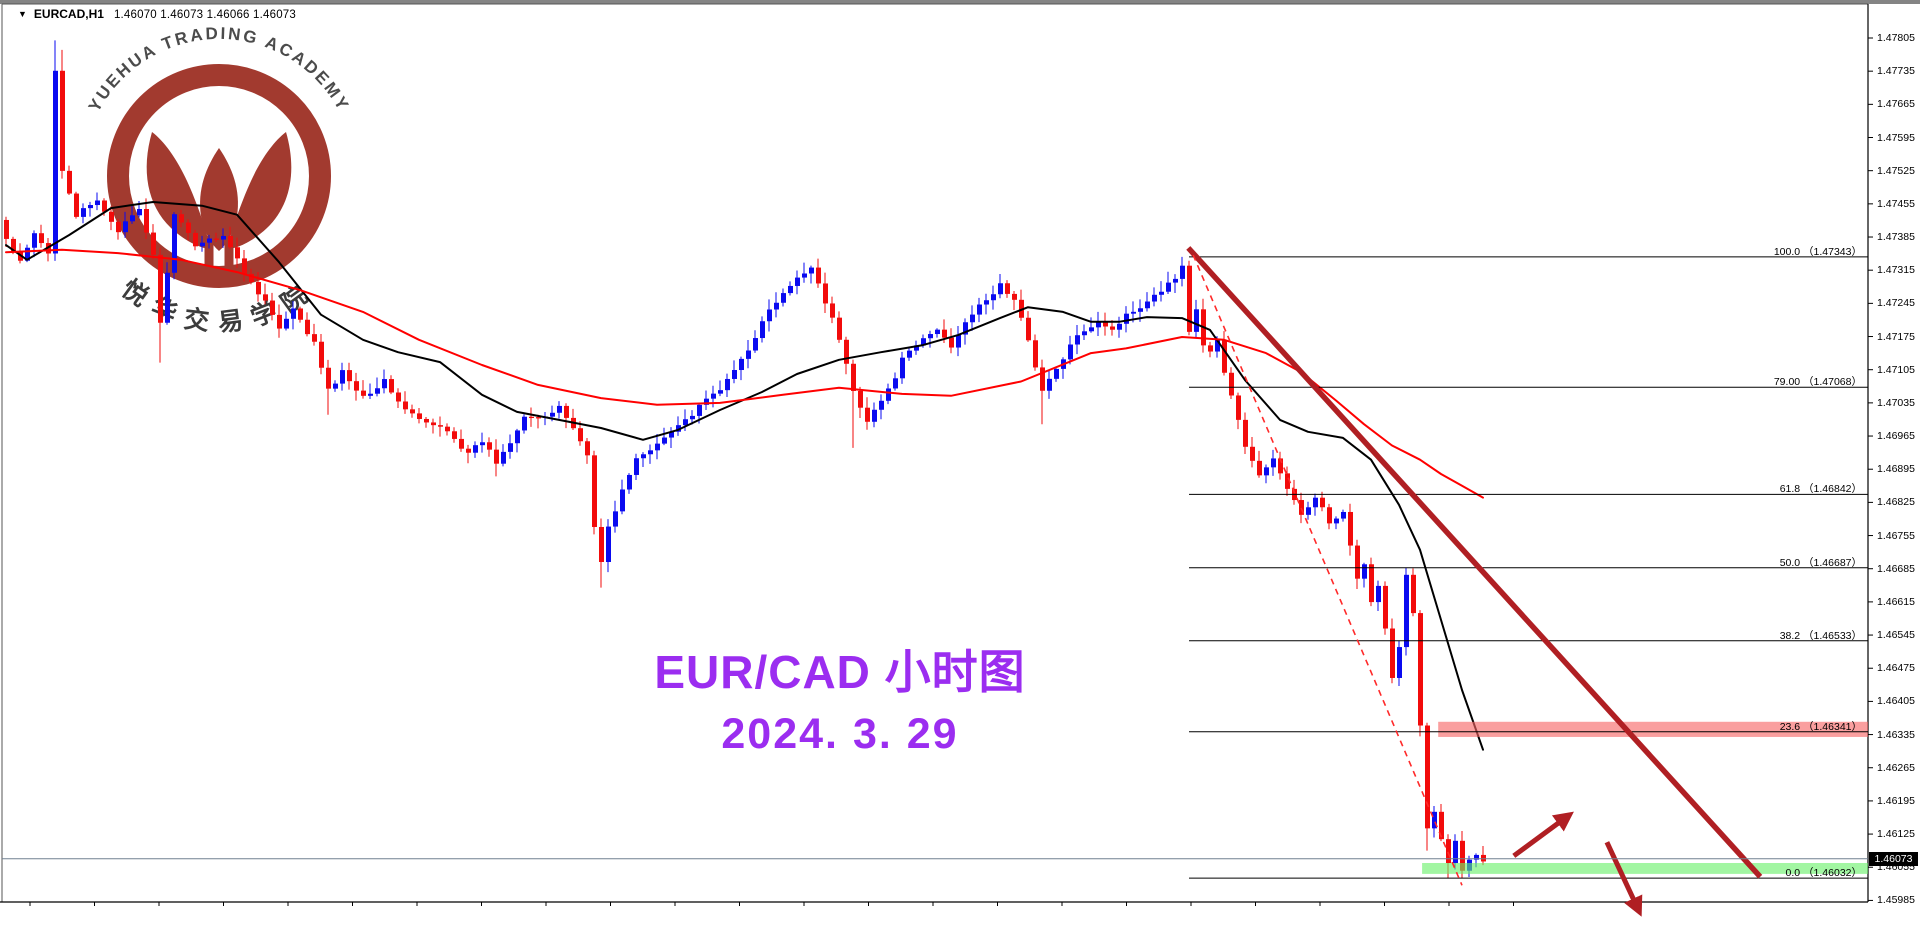  What do you see at coordinates (1817, 382) in the screenshot?
I see `fib-level-label-79.00: 79.00 （1.47068）` at bounding box center [1817, 382].